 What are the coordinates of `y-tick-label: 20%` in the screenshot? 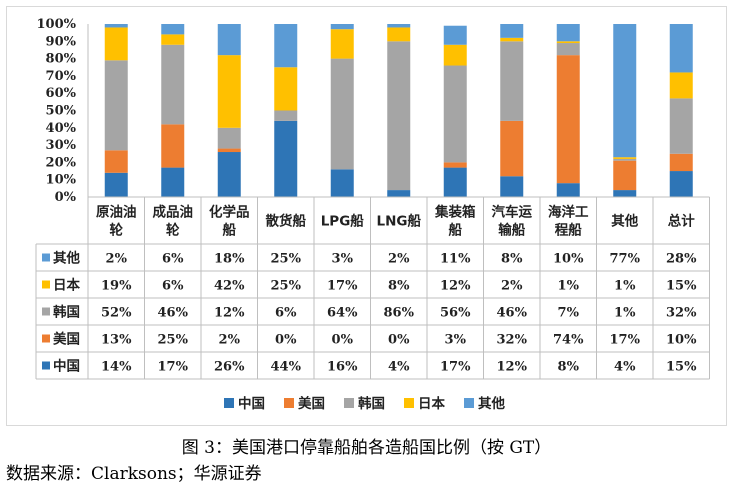 It's located at (61, 162).